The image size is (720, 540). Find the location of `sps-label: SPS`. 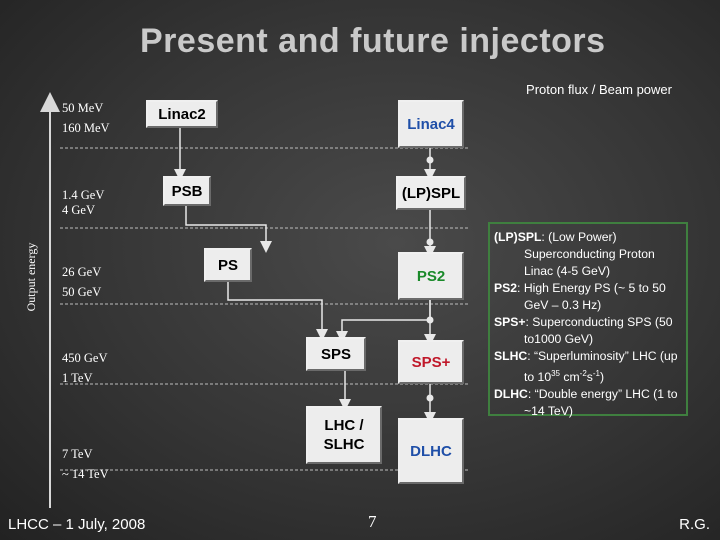

sps-label: SPS is located at coordinates (335, 354).